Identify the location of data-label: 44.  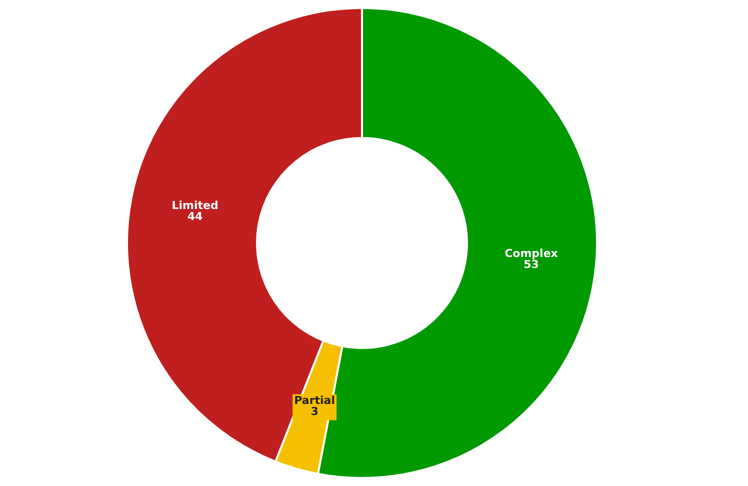
(195, 216).